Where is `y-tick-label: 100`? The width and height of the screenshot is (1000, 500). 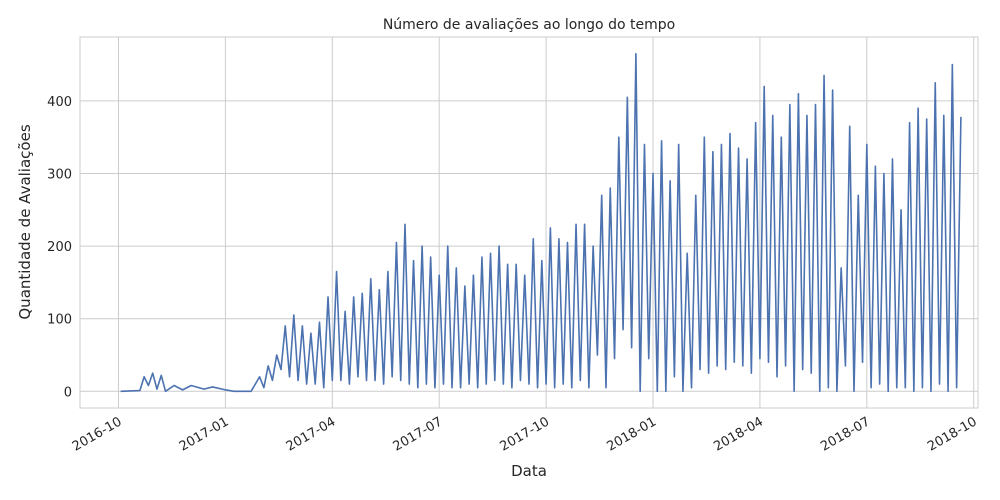
y-tick-label: 100 is located at coordinates (59, 320).